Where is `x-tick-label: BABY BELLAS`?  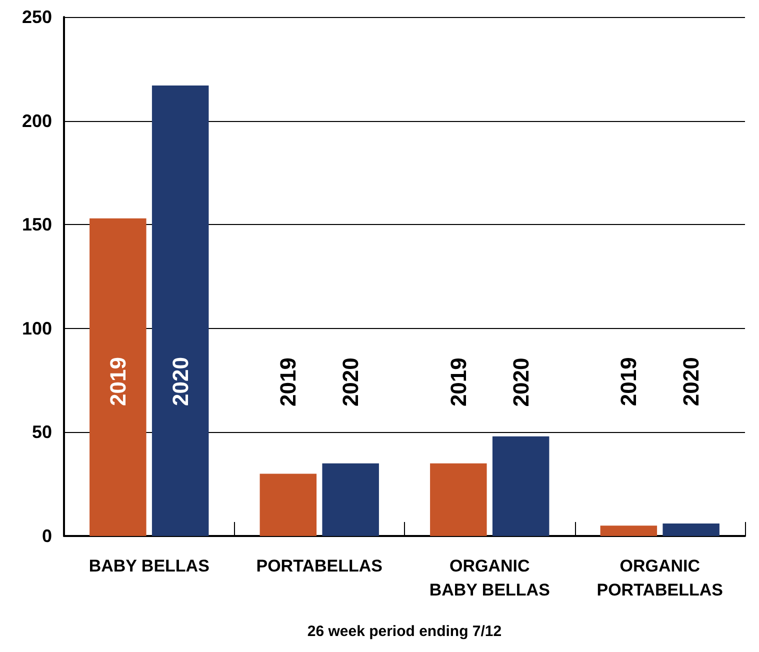
x-tick-label: BABY BELLAS is located at coordinates (149, 566).